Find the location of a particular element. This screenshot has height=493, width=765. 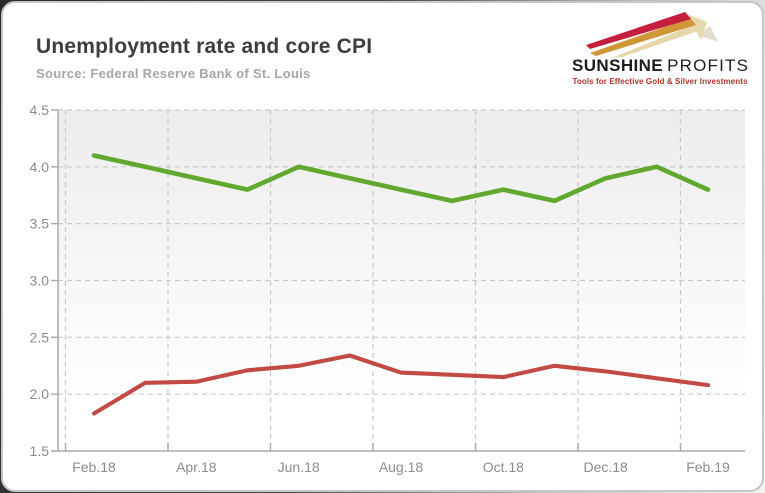

chart-title: Unemployment rate and core CPI is located at coordinates (204, 46).